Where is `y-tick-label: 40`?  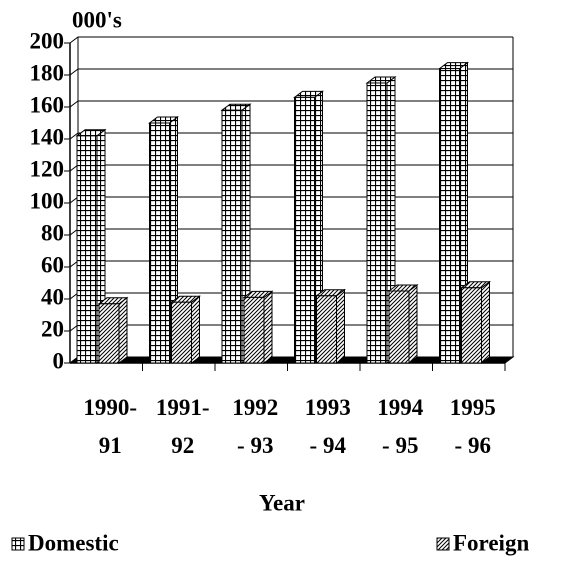 y-tick-label: 40 is located at coordinates (52, 296).